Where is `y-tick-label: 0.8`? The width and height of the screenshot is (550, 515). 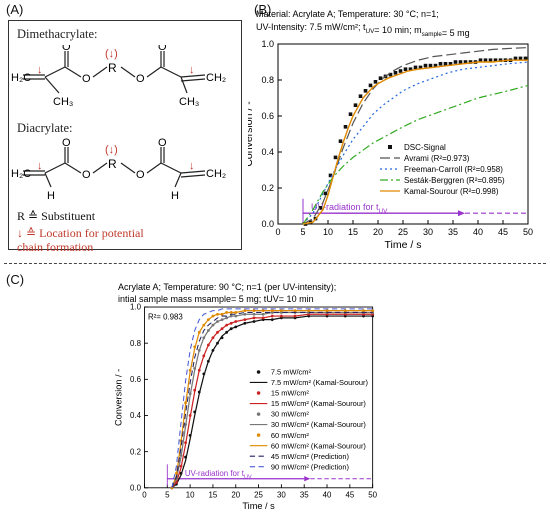 y-tick-label: 0.8 is located at coordinates (136, 343).